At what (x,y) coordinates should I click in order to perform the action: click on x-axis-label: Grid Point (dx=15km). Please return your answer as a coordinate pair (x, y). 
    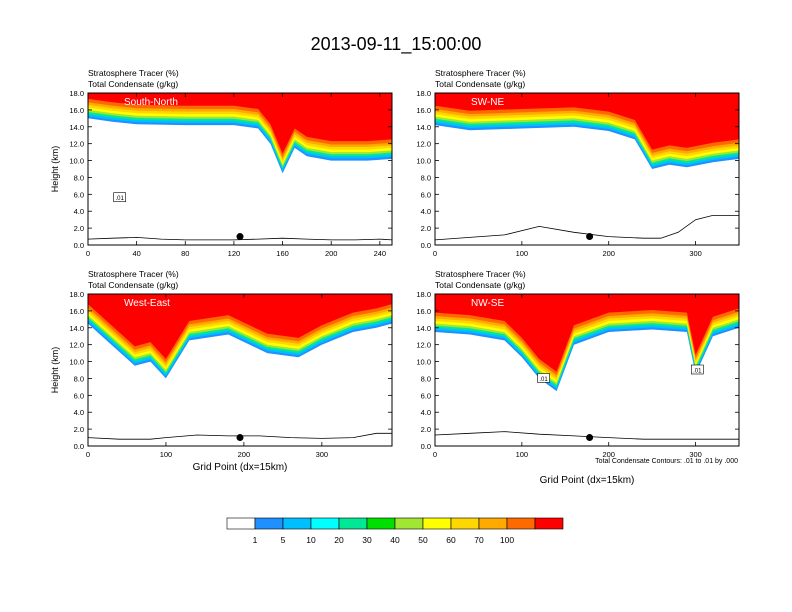
    Looking at the image, I should click on (587, 480).